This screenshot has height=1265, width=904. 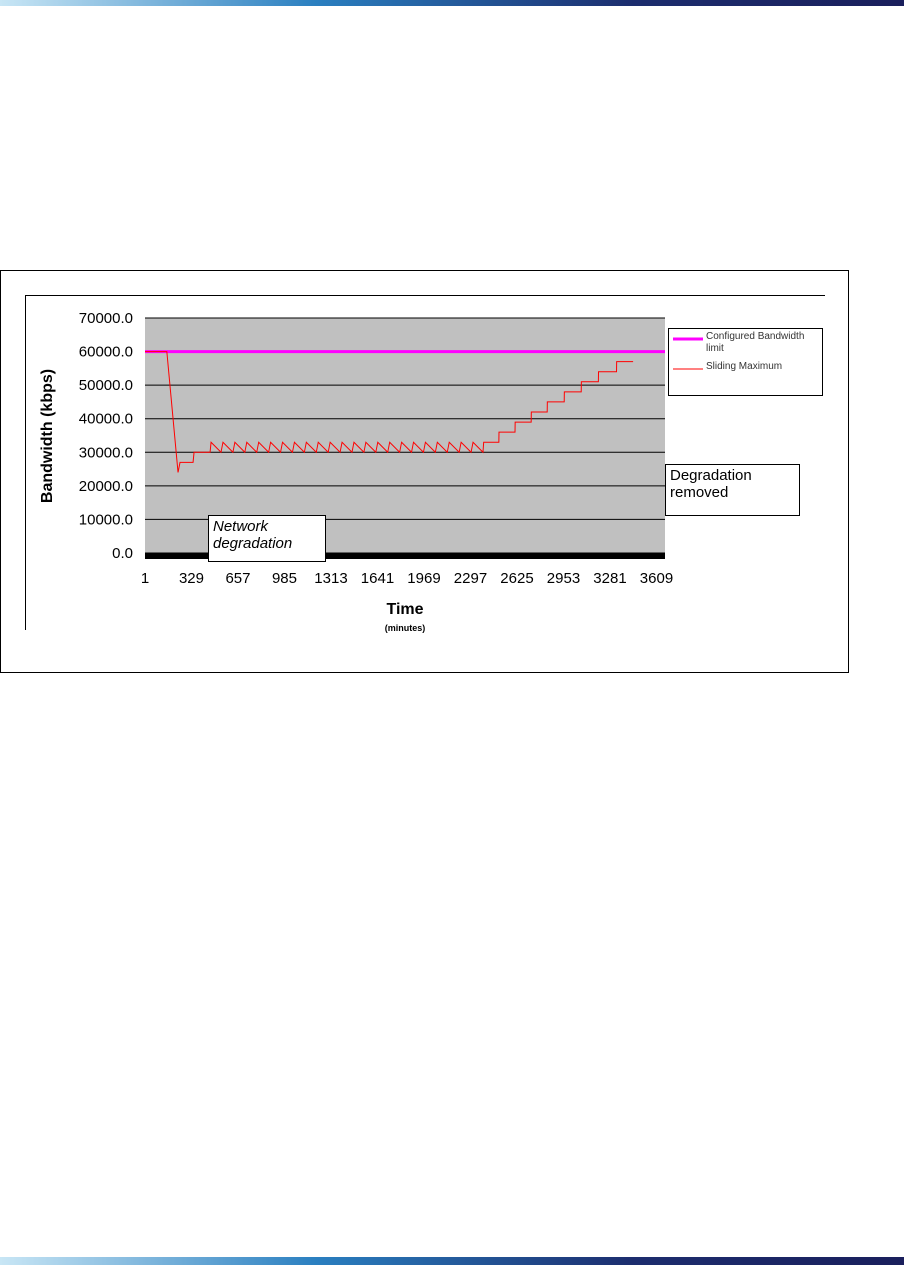 What do you see at coordinates (470, 578) in the screenshot?
I see `x-tick-label: 2297` at bounding box center [470, 578].